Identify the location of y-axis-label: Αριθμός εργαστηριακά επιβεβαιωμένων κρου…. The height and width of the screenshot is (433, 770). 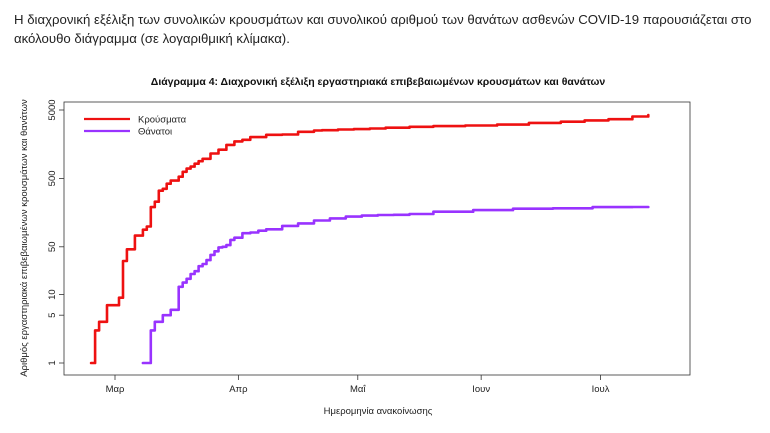
(24, 238).